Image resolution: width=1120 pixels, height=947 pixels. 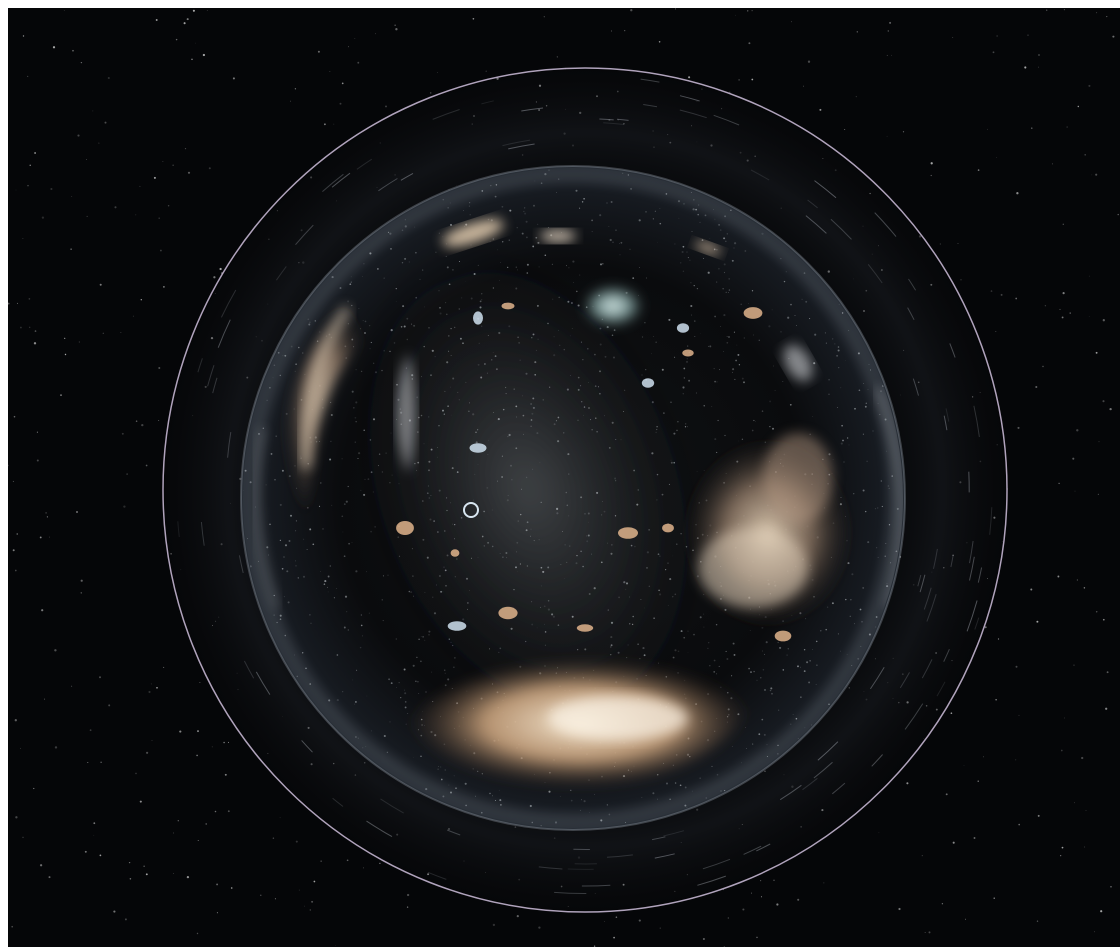 What do you see at coordinates (471, 510) in the screenshot?
I see `ring-marker` at bounding box center [471, 510].